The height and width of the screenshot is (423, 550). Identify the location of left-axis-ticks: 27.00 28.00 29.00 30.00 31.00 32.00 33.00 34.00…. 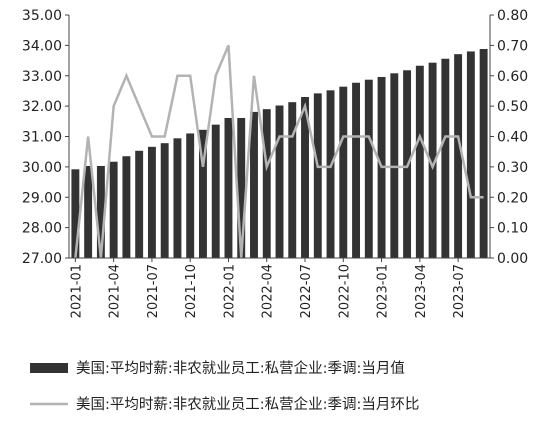
(45, 137).